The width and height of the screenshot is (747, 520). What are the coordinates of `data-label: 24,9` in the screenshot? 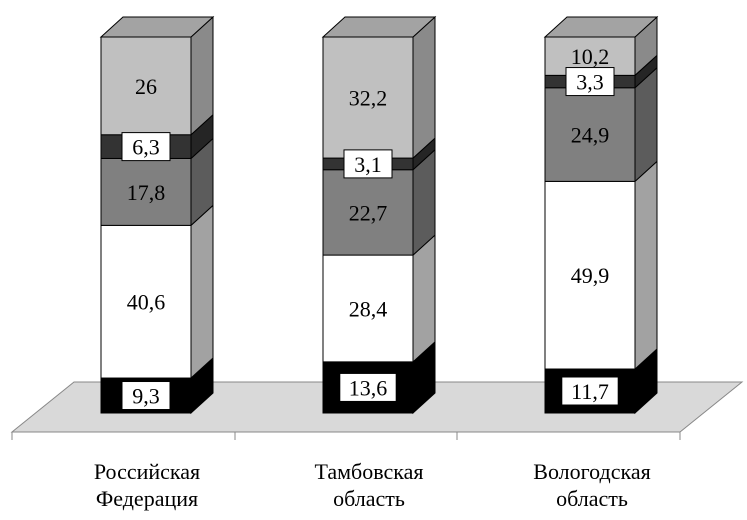 It's located at (590, 135).